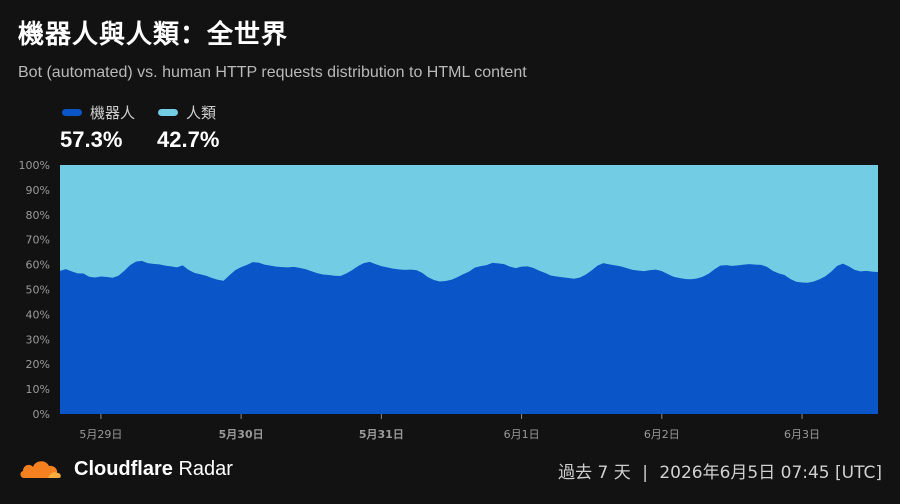 The width and height of the screenshot is (900, 504). Describe the element at coordinates (205, 468) in the screenshot. I see `brand-product: Radar` at that location.